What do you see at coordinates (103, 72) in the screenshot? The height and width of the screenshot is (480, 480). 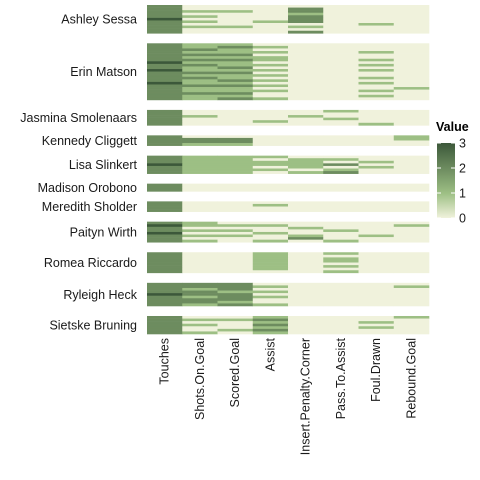 I see `y-label-player: Erin Matson` at bounding box center [103, 72].